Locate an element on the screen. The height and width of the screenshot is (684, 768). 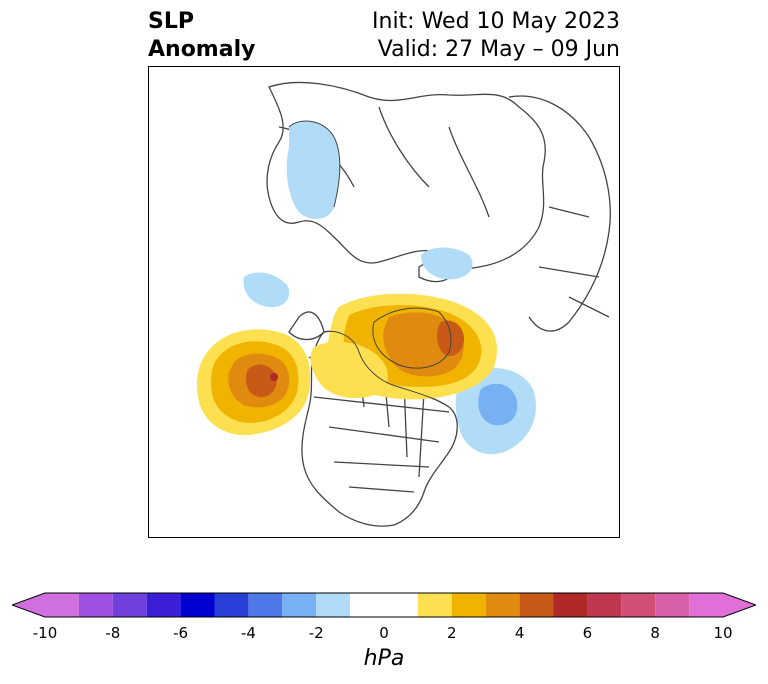
colorbar-units: hPa is located at coordinates (384, 658).